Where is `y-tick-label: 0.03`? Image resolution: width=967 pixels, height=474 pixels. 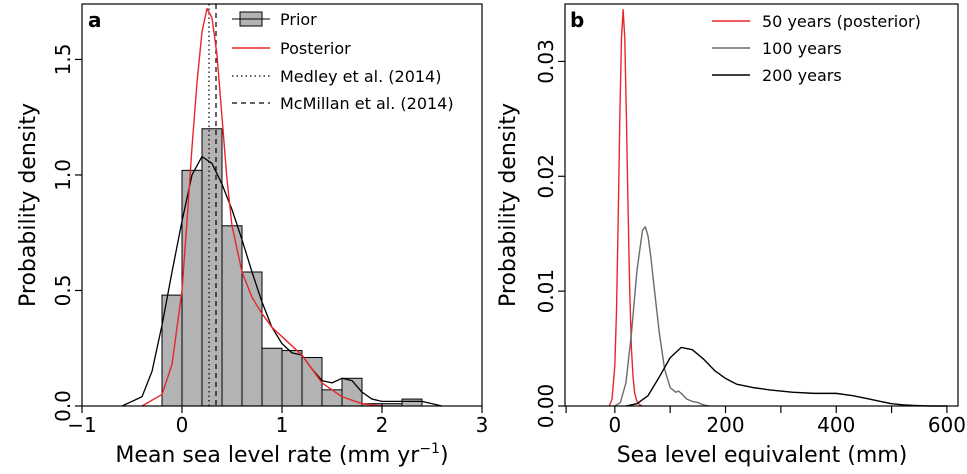
y-tick-label: 0.03 is located at coordinates (546, 61).